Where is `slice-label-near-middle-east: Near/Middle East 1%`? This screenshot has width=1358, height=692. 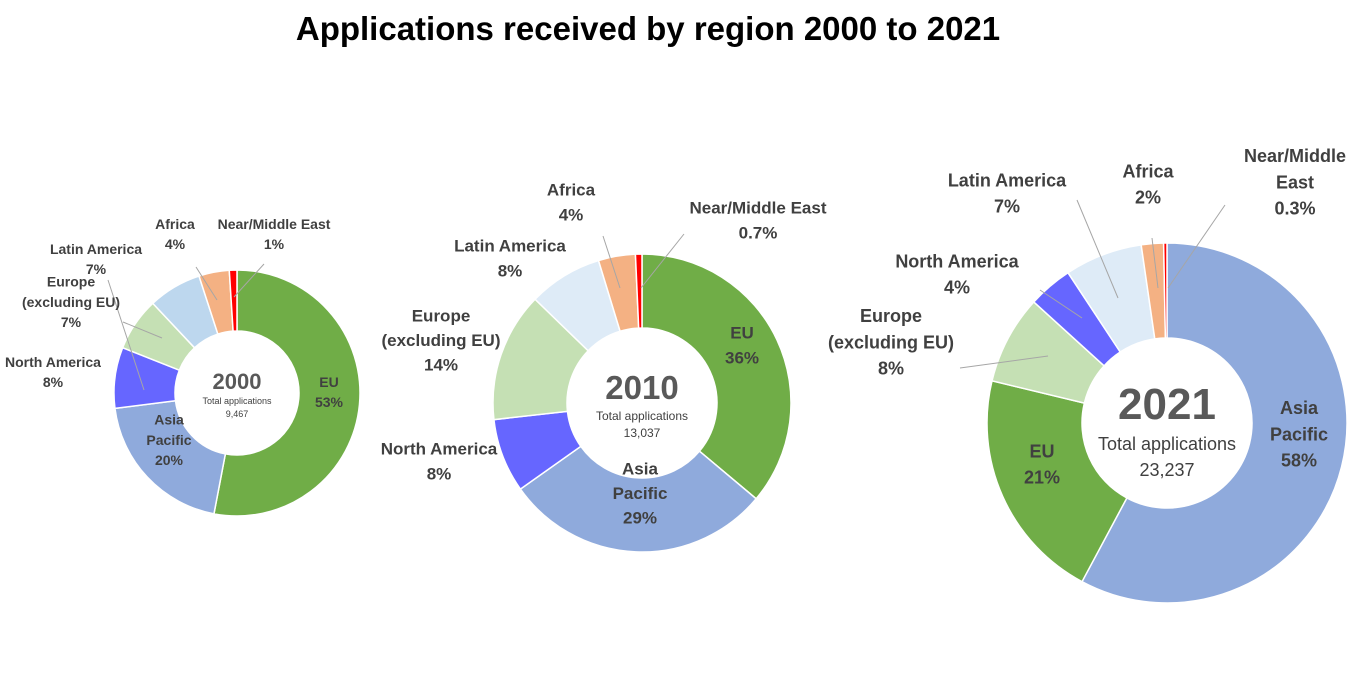 slice-label-near-middle-east: Near/Middle East 1% is located at coordinates (274, 234).